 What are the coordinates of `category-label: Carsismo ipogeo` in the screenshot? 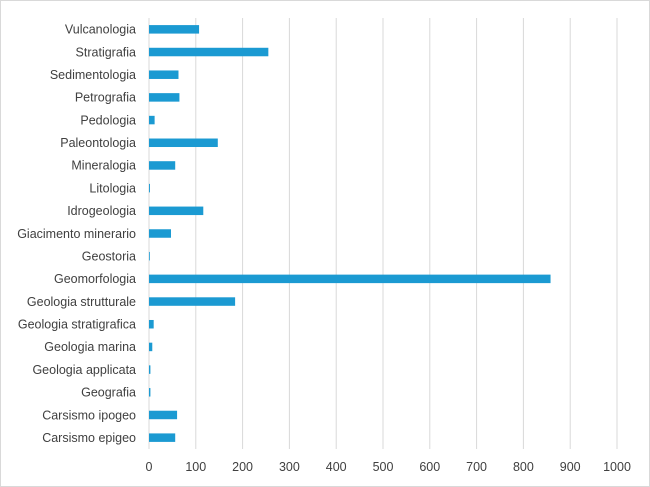 It's located at (89, 415).